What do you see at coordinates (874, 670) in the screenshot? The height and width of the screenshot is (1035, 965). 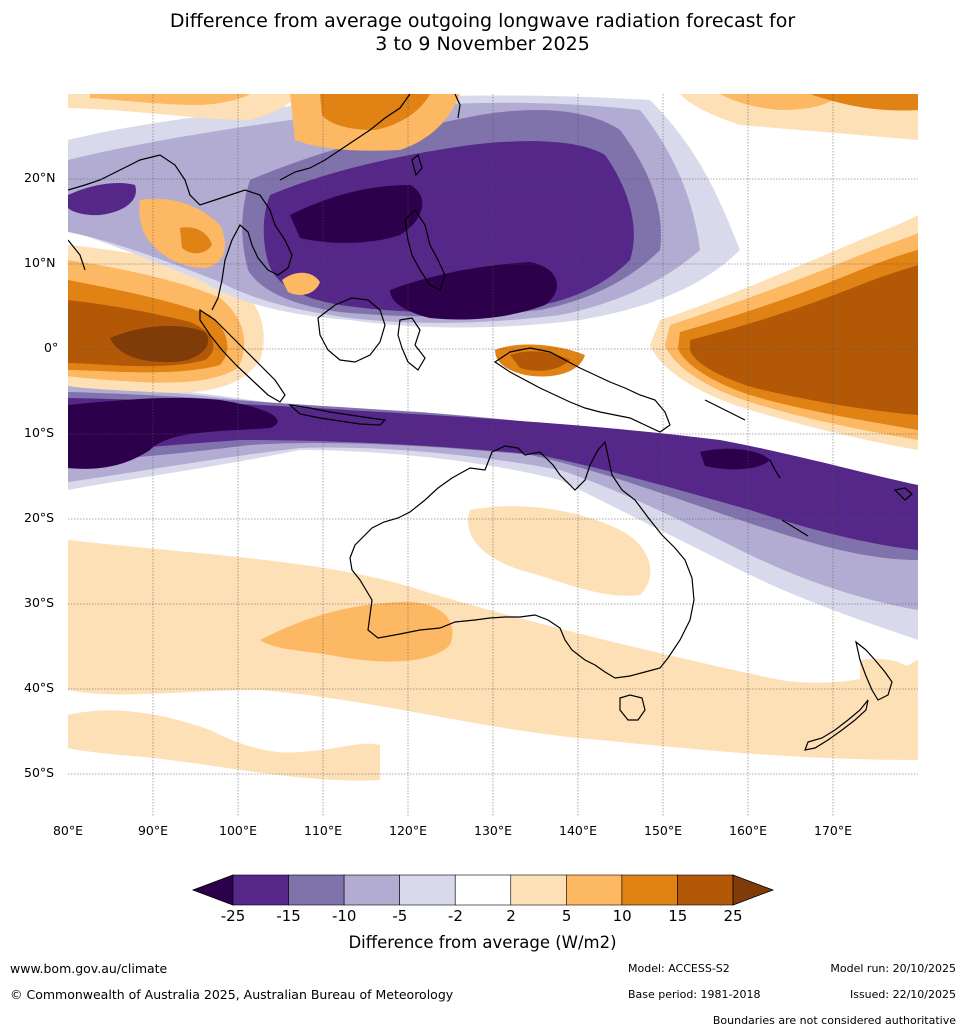 I see `new-zealand-north-coastline` at bounding box center [874, 670].